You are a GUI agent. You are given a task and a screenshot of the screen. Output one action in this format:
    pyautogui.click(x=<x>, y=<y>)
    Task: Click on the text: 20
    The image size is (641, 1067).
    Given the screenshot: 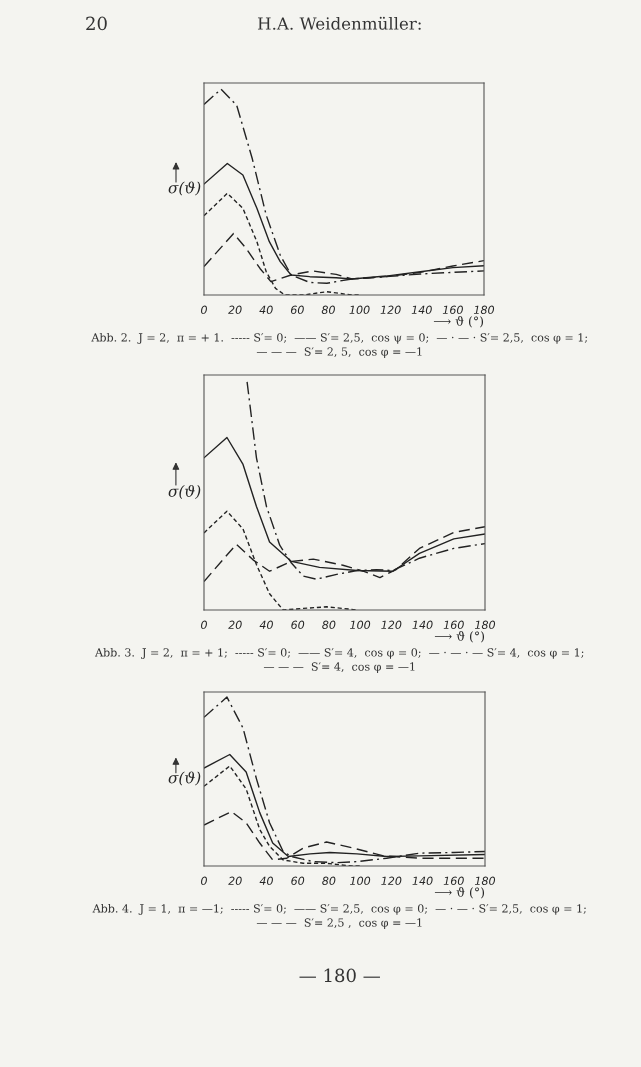 What is the action you would take?
    pyautogui.click(x=96, y=23)
    